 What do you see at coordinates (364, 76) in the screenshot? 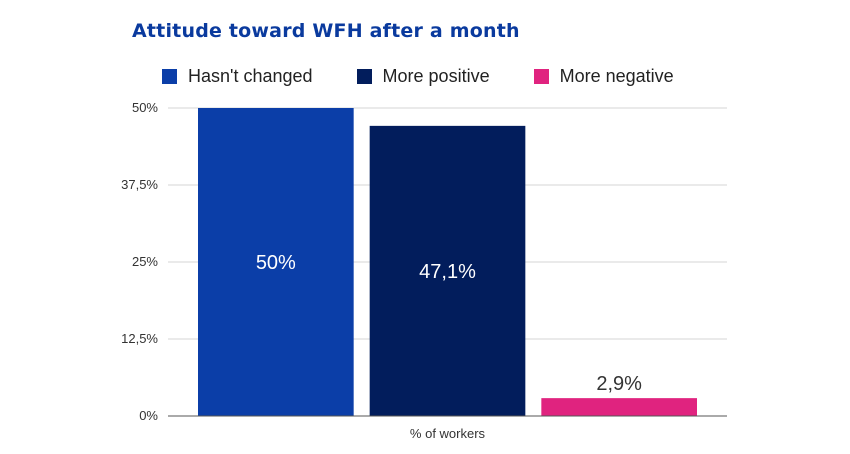
I see `legend-swatch-more-positive` at bounding box center [364, 76].